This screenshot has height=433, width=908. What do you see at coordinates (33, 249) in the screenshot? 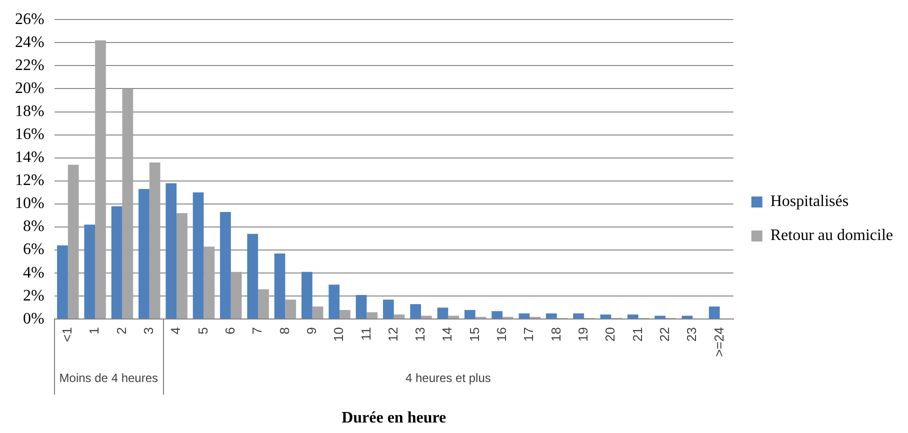
I see `y-tick-label: 6%` at bounding box center [33, 249].